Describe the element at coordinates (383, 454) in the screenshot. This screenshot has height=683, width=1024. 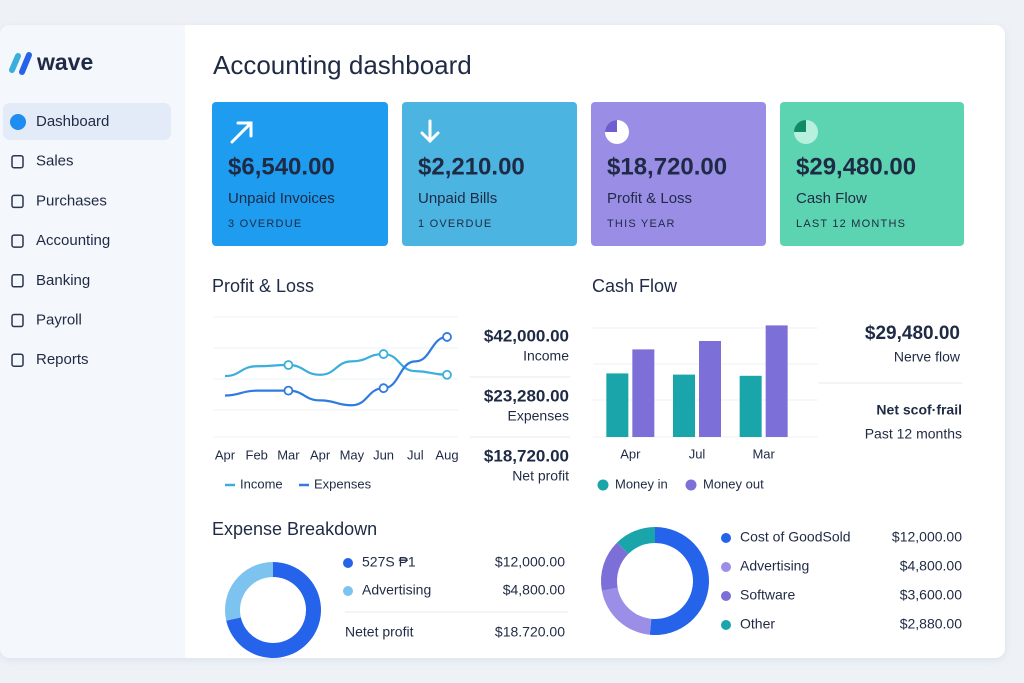
I see `x-tick-label: Jun` at that location.